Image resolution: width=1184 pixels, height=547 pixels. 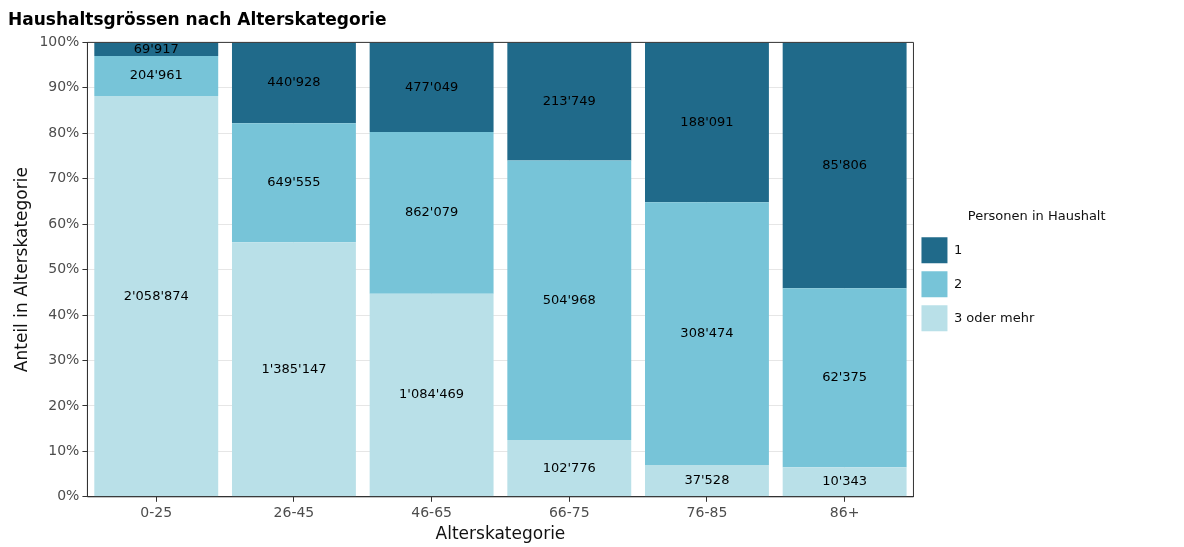 What do you see at coordinates (64, 131) in the screenshot?
I see `y-tick-label: 80%` at bounding box center [64, 131].